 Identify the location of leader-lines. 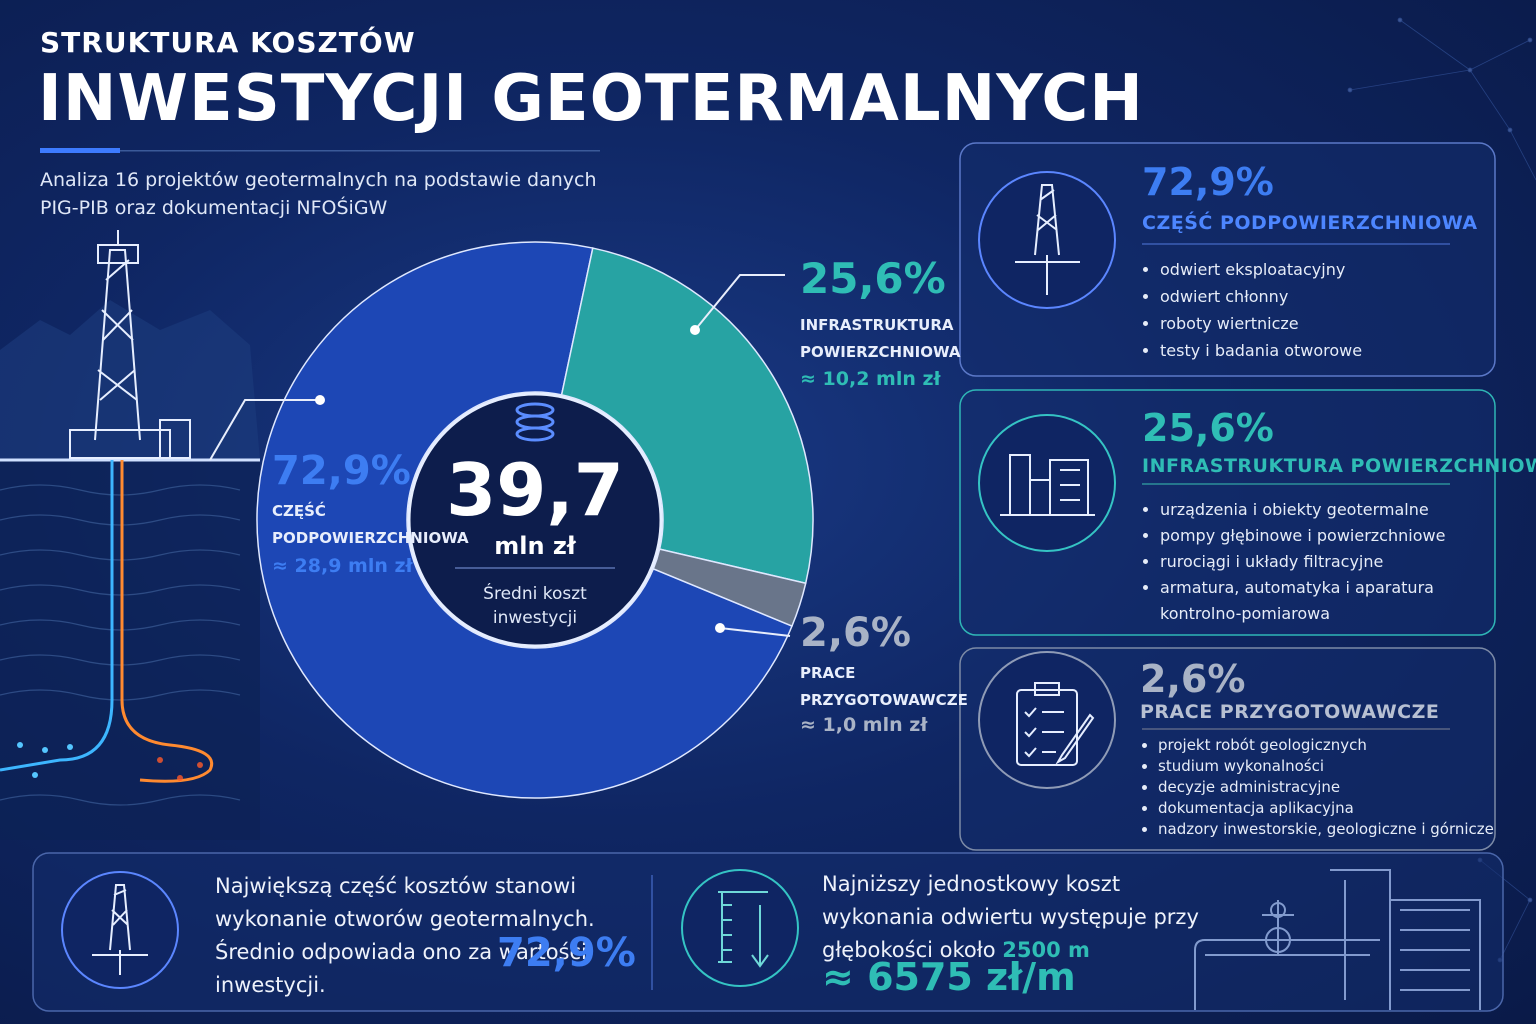
(500, 455).